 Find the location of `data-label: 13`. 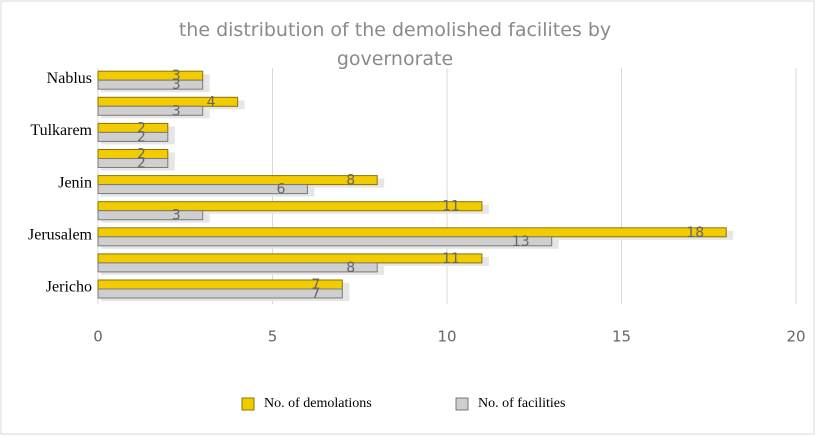

data-label: 13 is located at coordinates (521, 242).